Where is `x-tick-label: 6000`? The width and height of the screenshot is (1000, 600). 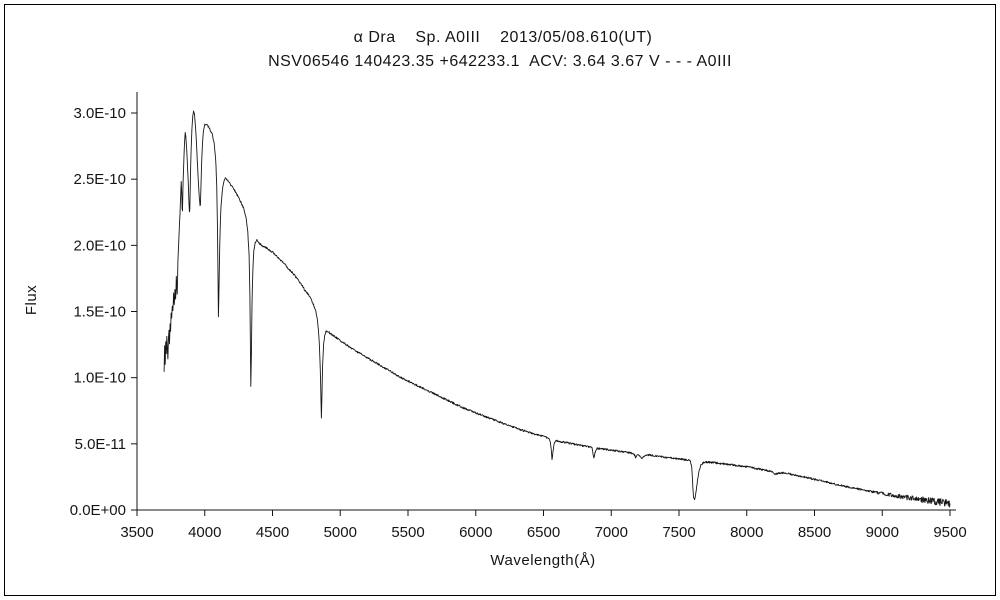
x-tick-label: 6000 is located at coordinates (475, 532).